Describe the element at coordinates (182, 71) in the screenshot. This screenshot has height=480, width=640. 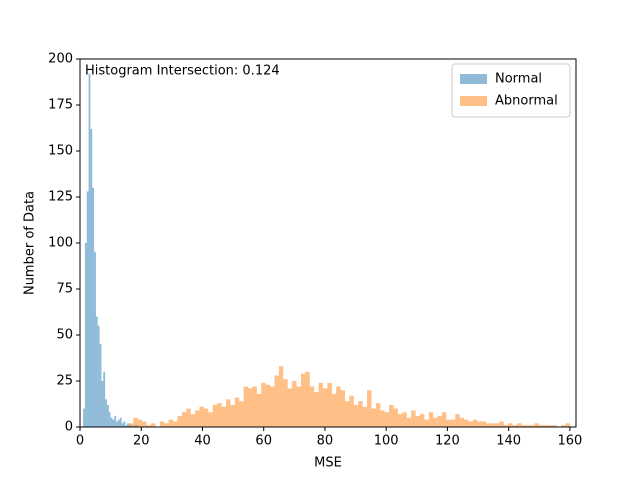
I see `annotation: Histogram Intersection: 0.124` at that location.